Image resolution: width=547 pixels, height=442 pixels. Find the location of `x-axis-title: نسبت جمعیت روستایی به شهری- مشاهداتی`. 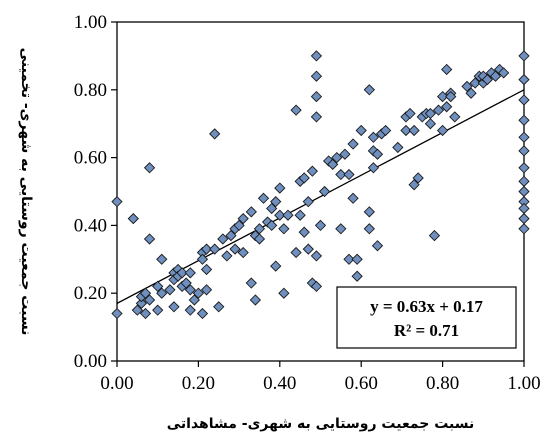

x-axis-title: نسبت جمعیت روستایی به شهری- مشاهداتی is located at coordinates (321, 424).